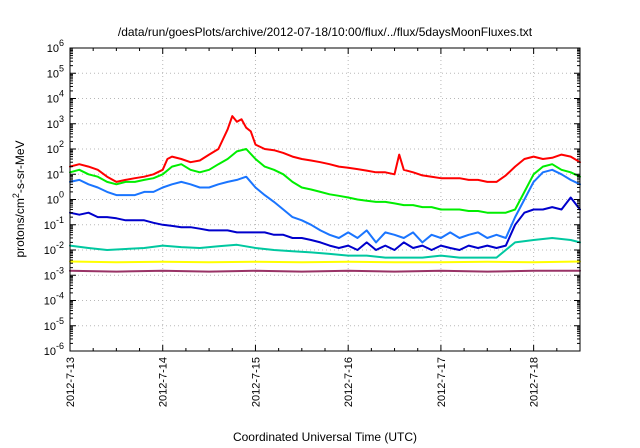 The height and width of the screenshot is (448, 640). Describe the element at coordinates (61, 94) in the screenshot. I see `y-tick-exponent: 4` at that location.